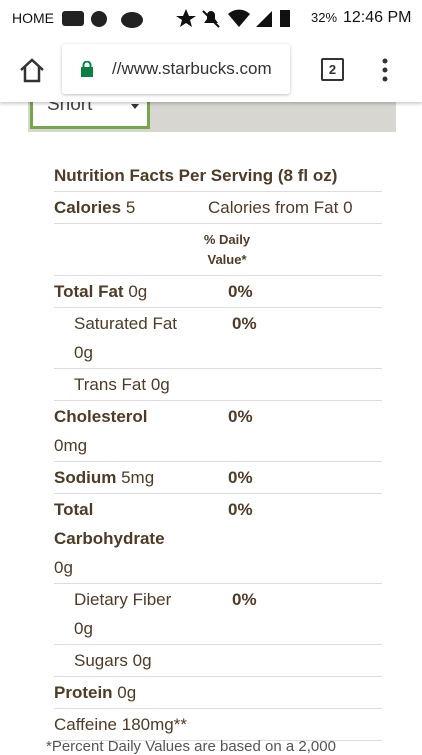  I want to click on calories-row: Calories 5 Calories from Fat 0, so click(218, 208).